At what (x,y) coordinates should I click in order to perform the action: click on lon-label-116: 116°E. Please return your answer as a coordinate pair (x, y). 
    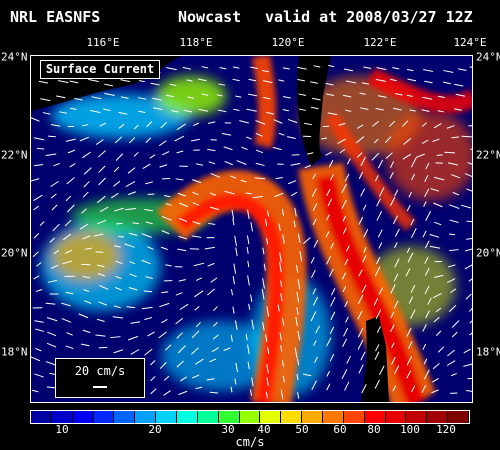
    Looking at the image, I should click on (103, 42).